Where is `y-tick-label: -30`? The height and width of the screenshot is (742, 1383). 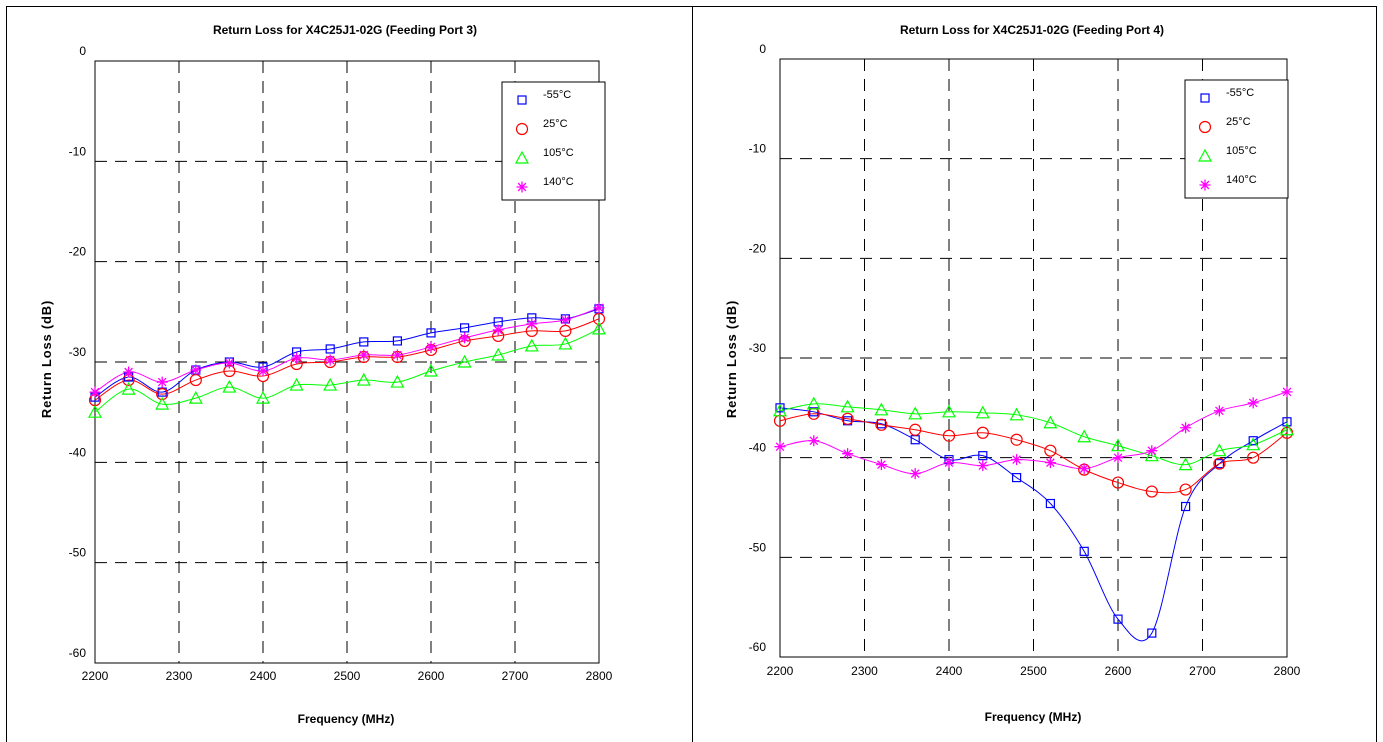 y-tick-label: -30 is located at coordinates (758, 348).